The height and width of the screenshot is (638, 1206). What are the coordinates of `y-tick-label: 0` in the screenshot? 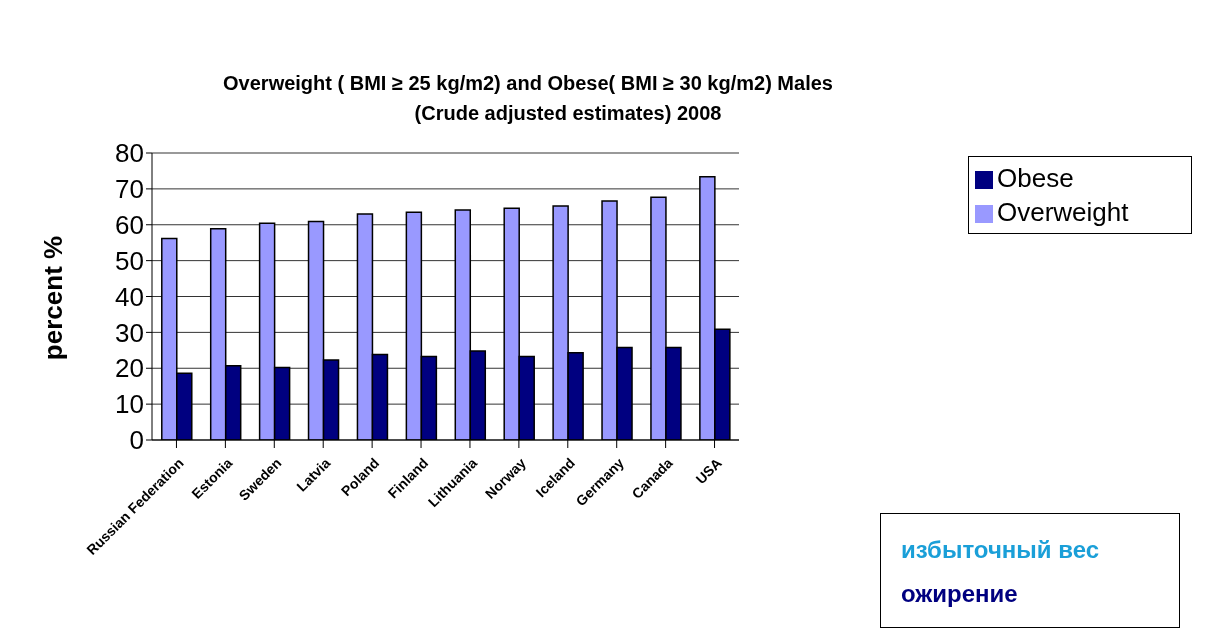 It's located at (136, 440).